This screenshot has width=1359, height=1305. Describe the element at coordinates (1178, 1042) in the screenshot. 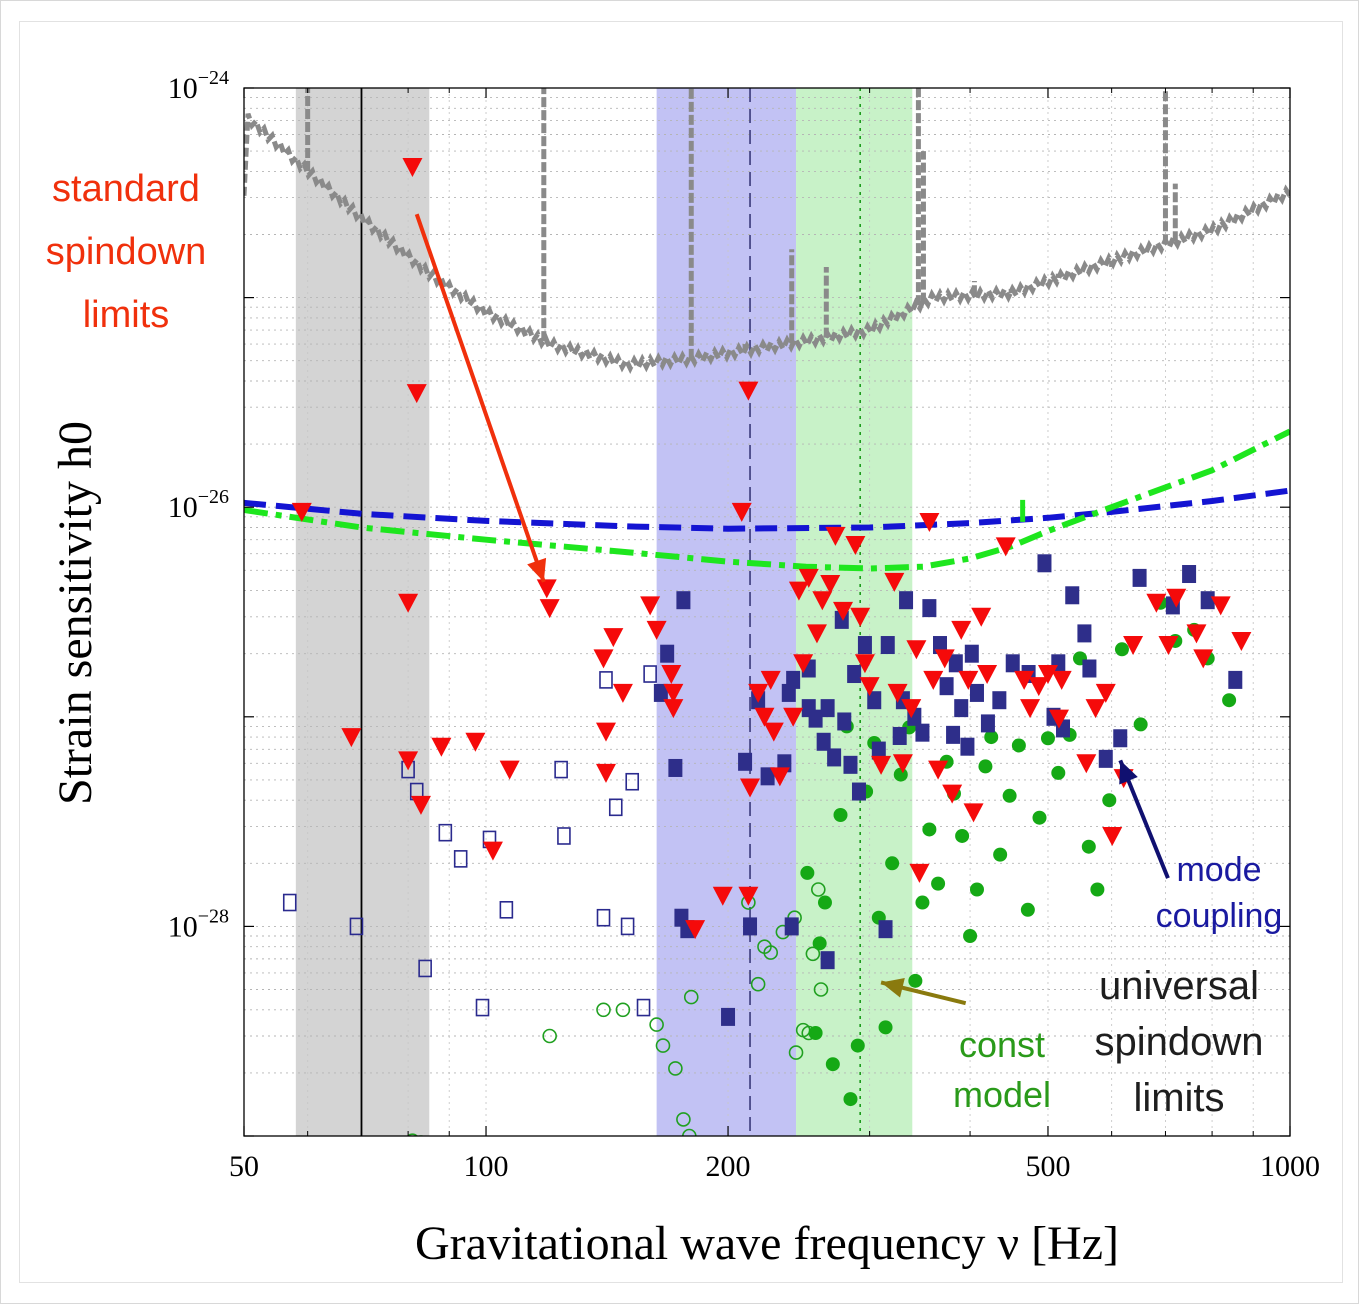

I see `annotation-label: spindown` at that location.